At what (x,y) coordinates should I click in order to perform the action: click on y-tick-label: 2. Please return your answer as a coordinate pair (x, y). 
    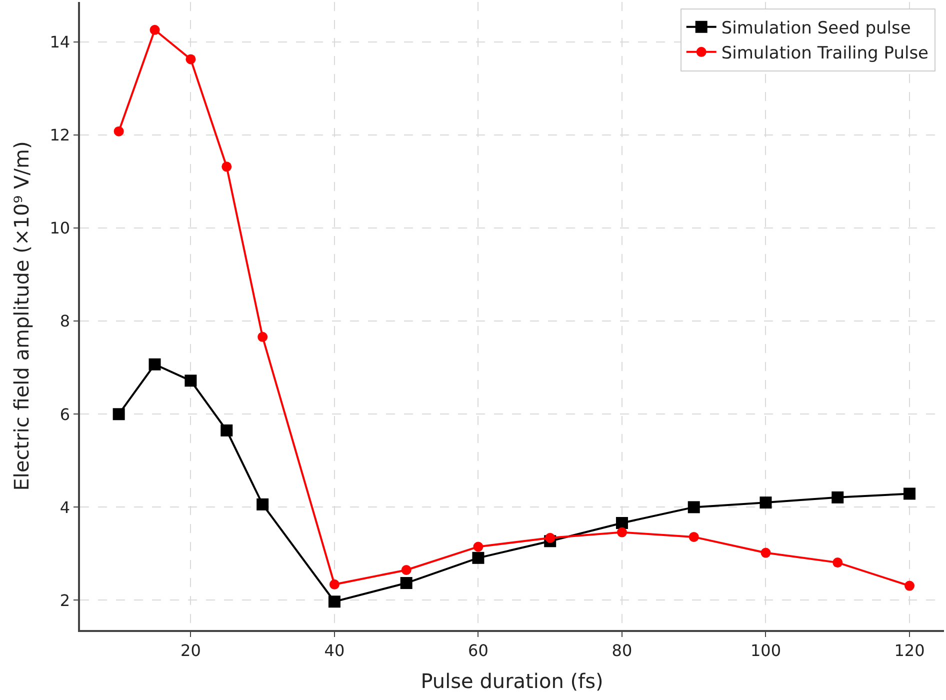
    Looking at the image, I should click on (65, 600).